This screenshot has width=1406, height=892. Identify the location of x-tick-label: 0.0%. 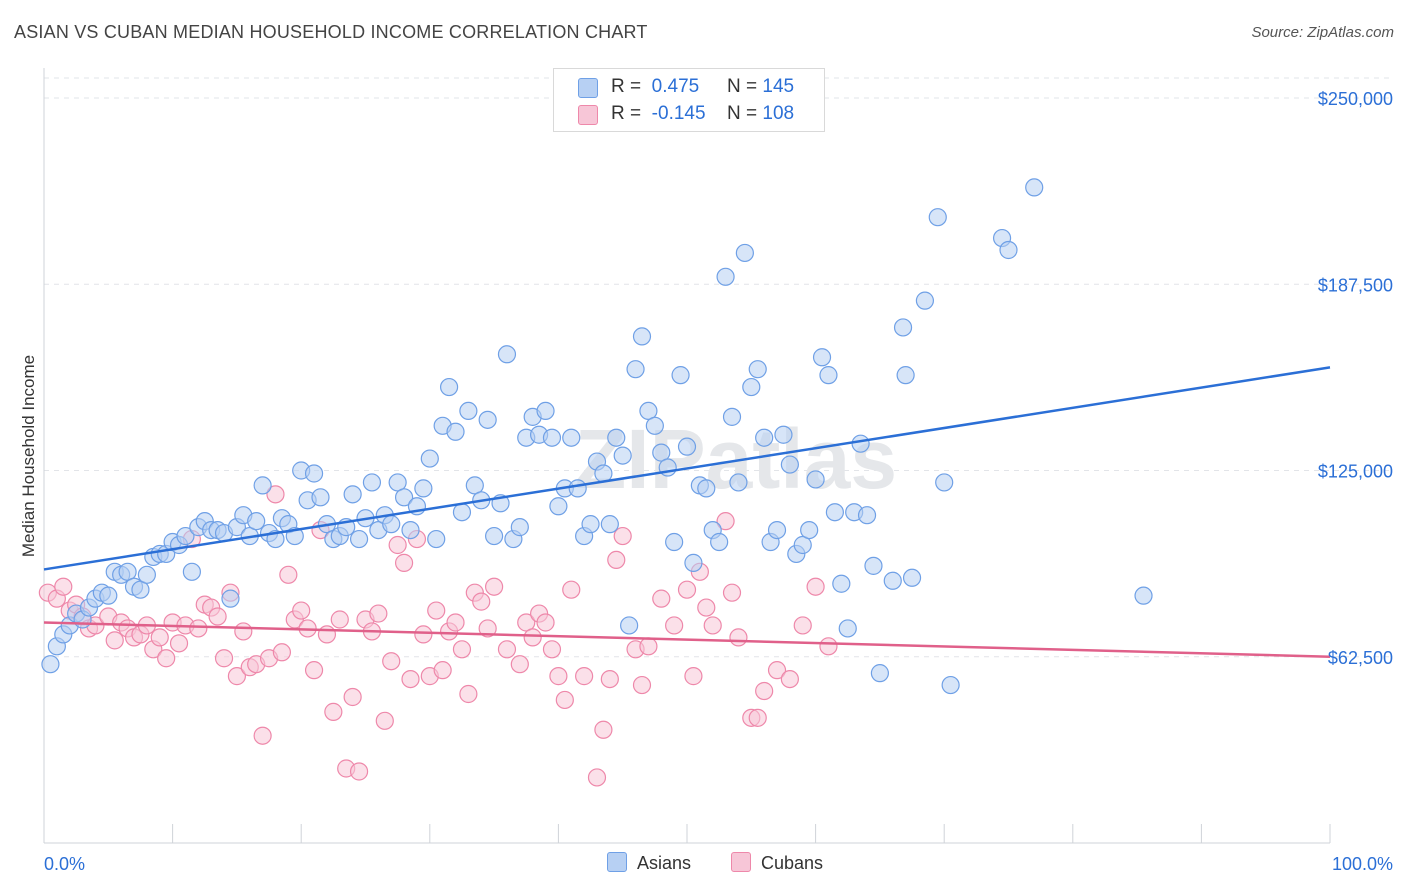
(64, 864).